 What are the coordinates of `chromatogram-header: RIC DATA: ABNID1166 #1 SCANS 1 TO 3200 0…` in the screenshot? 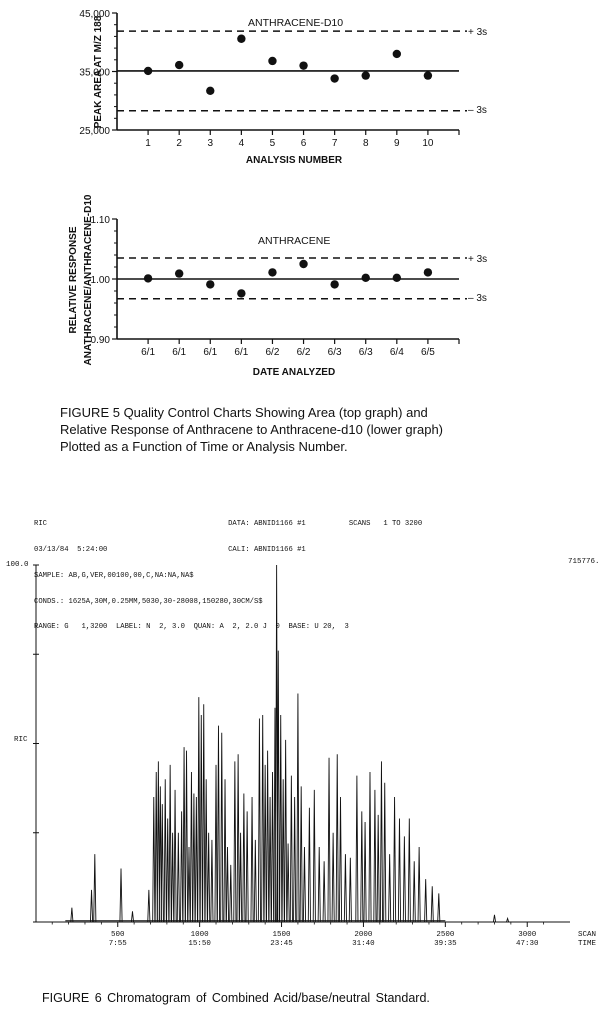 It's located at (228, 572).